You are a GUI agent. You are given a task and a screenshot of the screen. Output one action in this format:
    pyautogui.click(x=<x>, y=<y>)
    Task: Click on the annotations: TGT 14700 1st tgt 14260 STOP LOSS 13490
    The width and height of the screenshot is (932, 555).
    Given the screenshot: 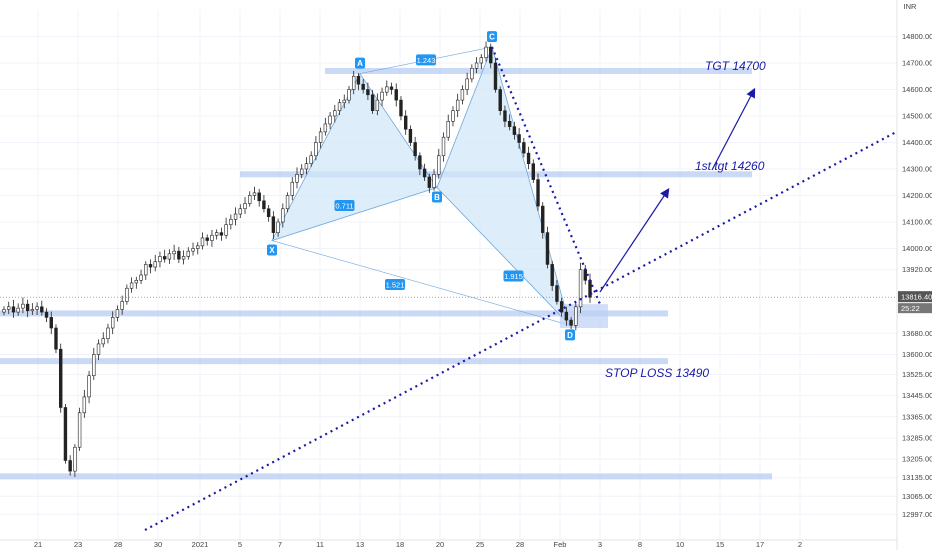 What is the action you would take?
    pyautogui.click(x=685, y=219)
    